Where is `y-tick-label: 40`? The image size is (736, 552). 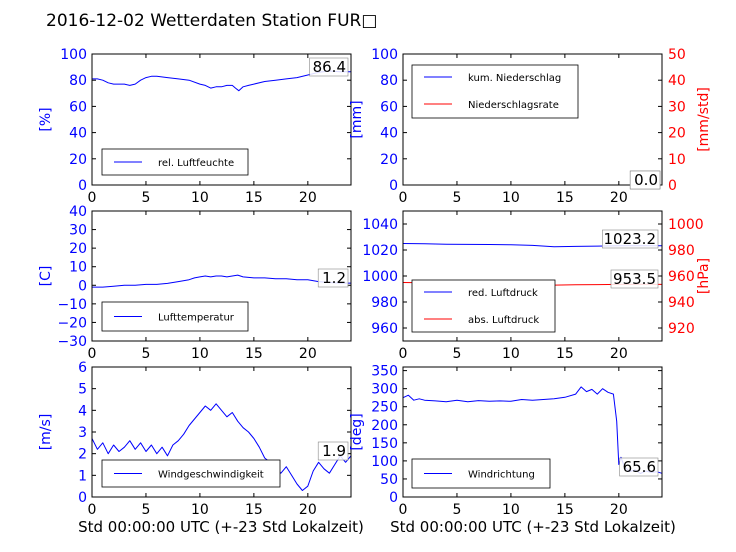
y-tick-label: 40 is located at coordinates (78, 134).